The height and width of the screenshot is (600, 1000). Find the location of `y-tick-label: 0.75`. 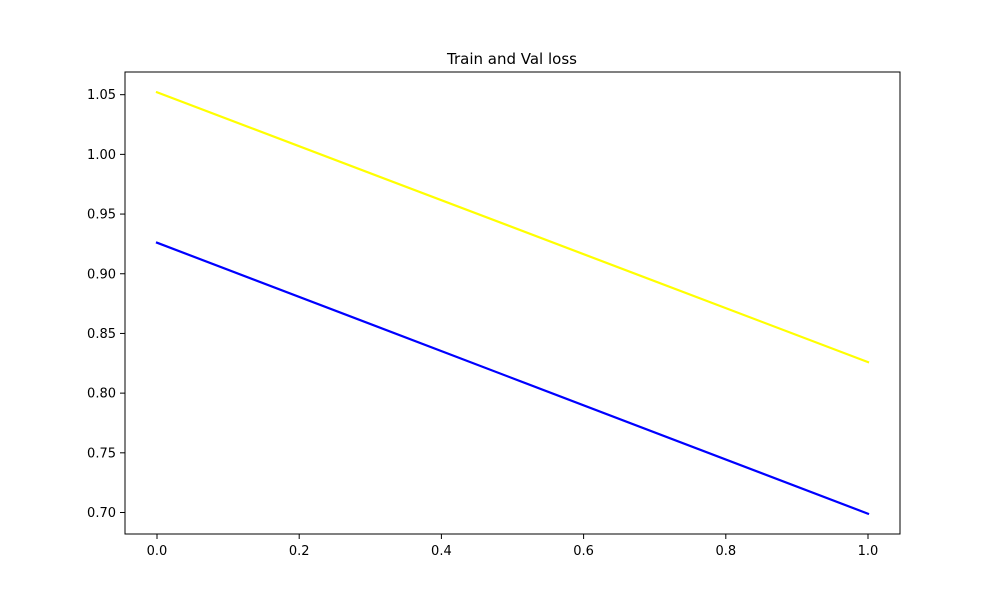

y-tick-label: 0.75 is located at coordinates (101, 453).